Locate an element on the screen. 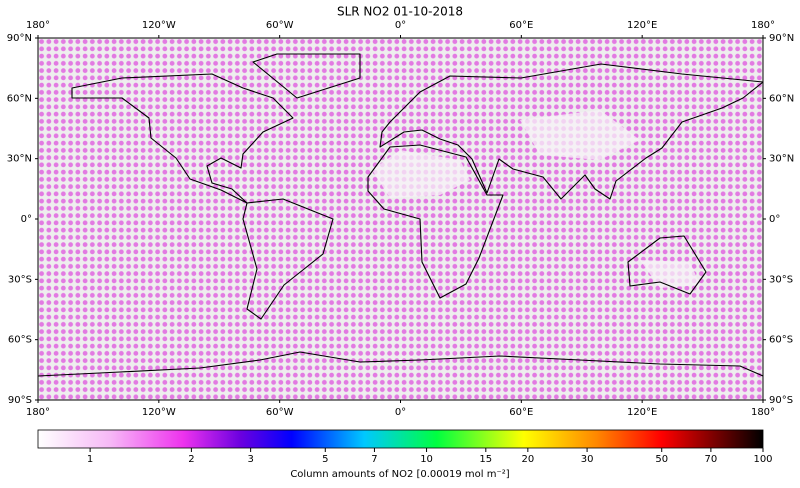  colorbar-tick-label: 70 is located at coordinates (711, 459).